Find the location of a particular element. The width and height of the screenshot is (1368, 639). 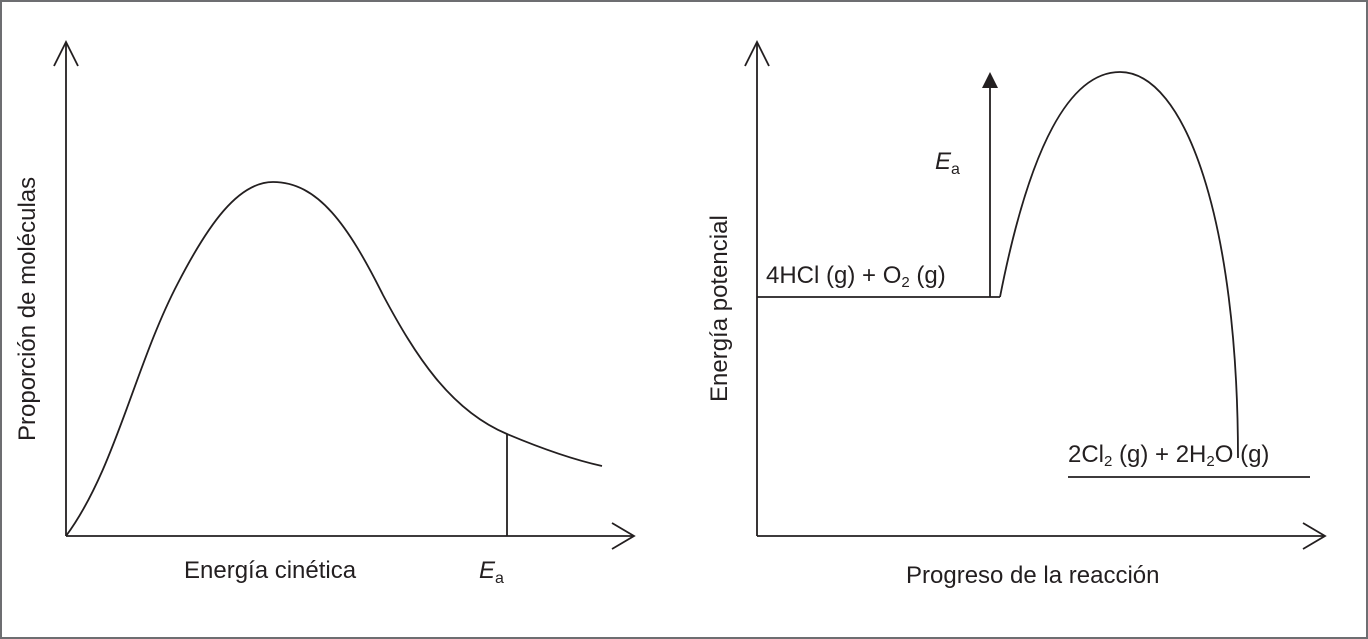

right-ea-label: Ea is located at coordinates (947, 163).